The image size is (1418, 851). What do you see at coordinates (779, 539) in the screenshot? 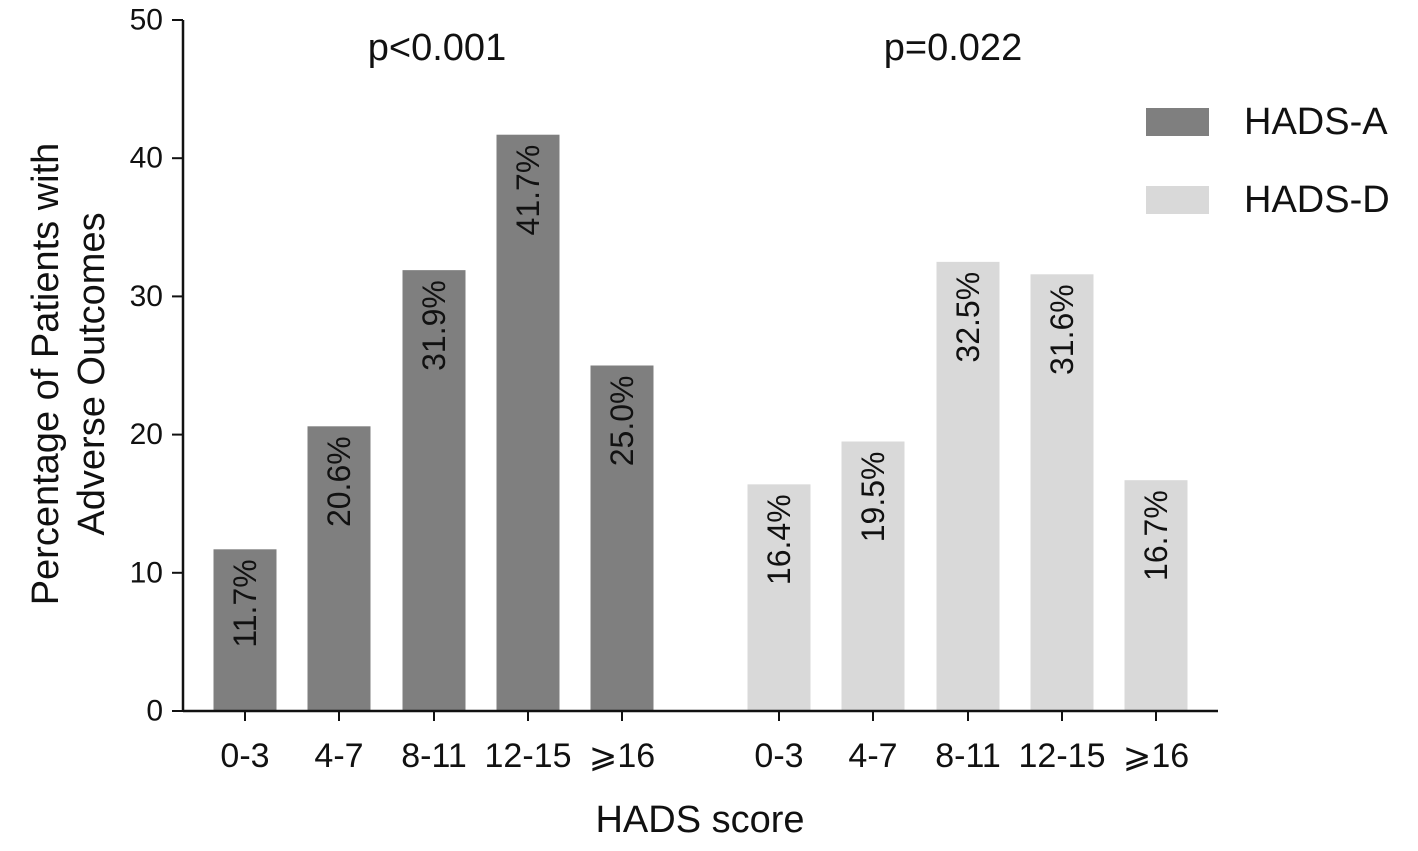
I see `bar-value-label: 16.4%` at bounding box center [779, 539].